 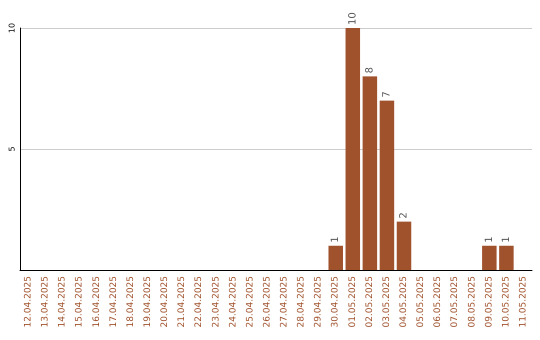 What do you see at coordinates (113, 302) in the screenshot?
I see `x-tick-label: 17.04.2025` at bounding box center [113, 302].